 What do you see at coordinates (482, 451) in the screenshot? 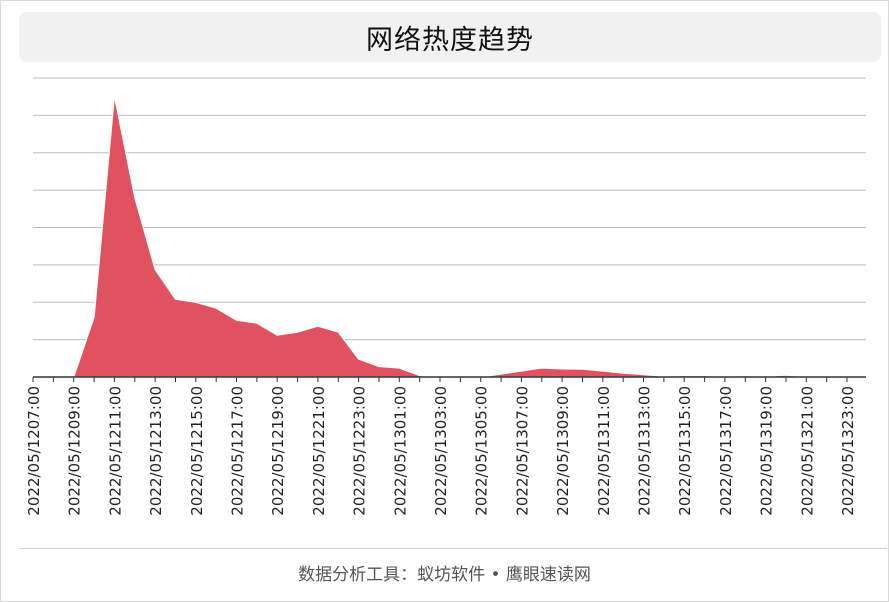
I see `x-tick-label: 2022/05/1305:00` at bounding box center [482, 451].